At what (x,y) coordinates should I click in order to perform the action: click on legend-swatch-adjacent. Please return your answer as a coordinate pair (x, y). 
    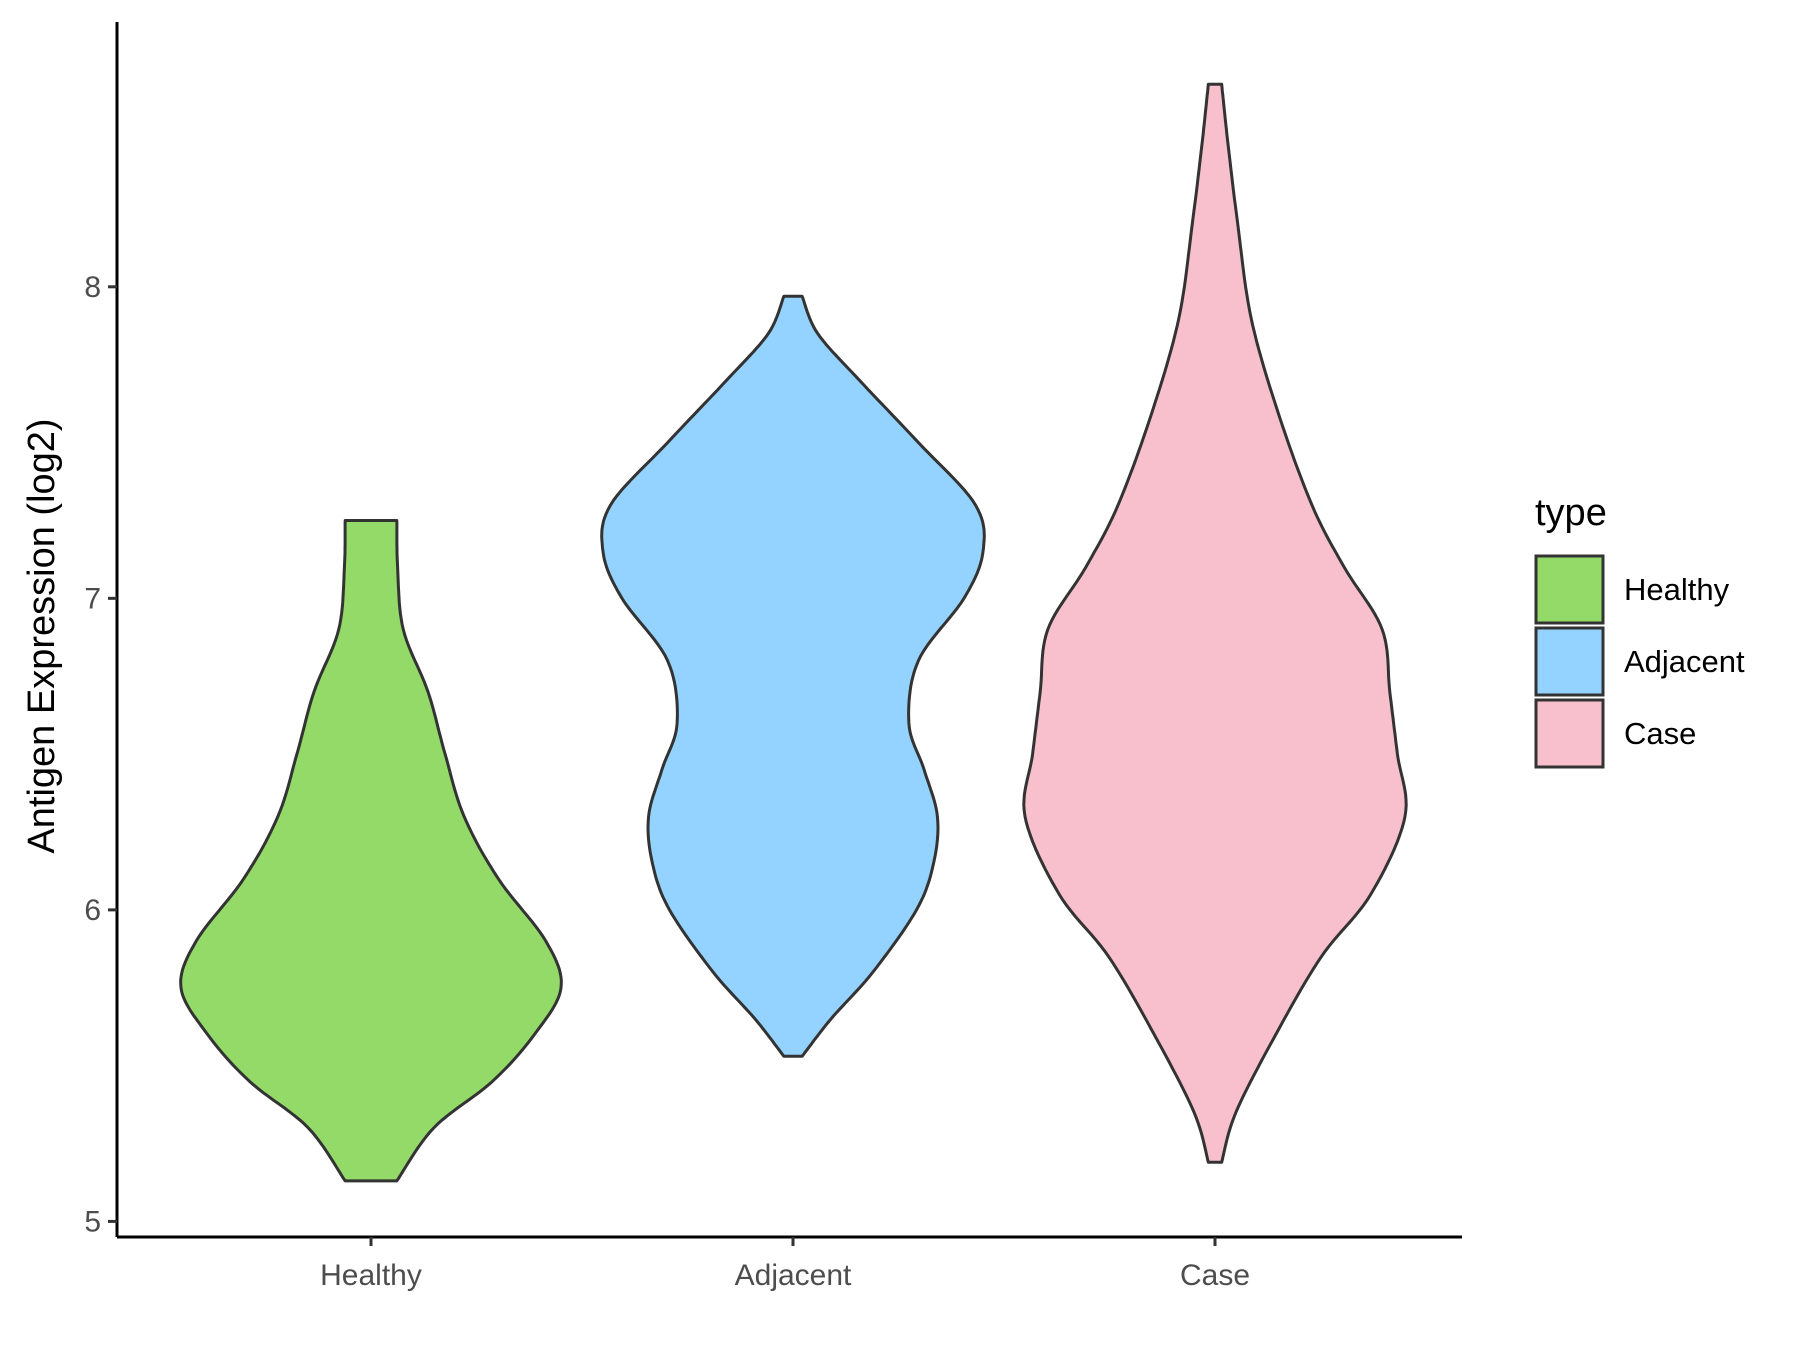
    Looking at the image, I should click on (1569, 661).